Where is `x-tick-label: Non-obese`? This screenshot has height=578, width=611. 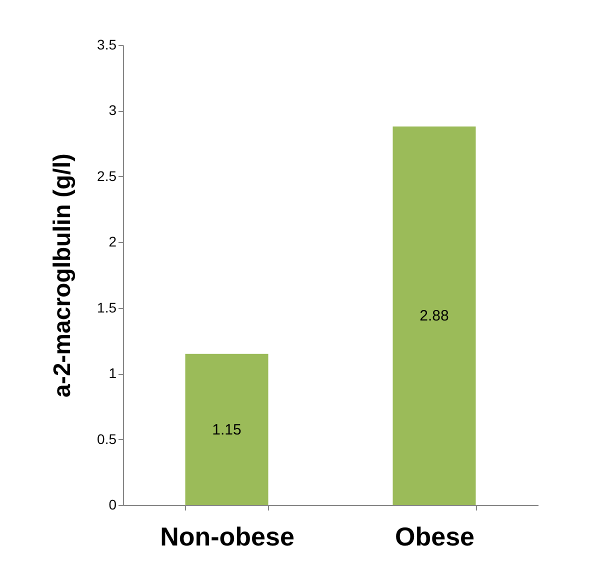
x-tick-label: Non-obese is located at coordinates (227, 537).